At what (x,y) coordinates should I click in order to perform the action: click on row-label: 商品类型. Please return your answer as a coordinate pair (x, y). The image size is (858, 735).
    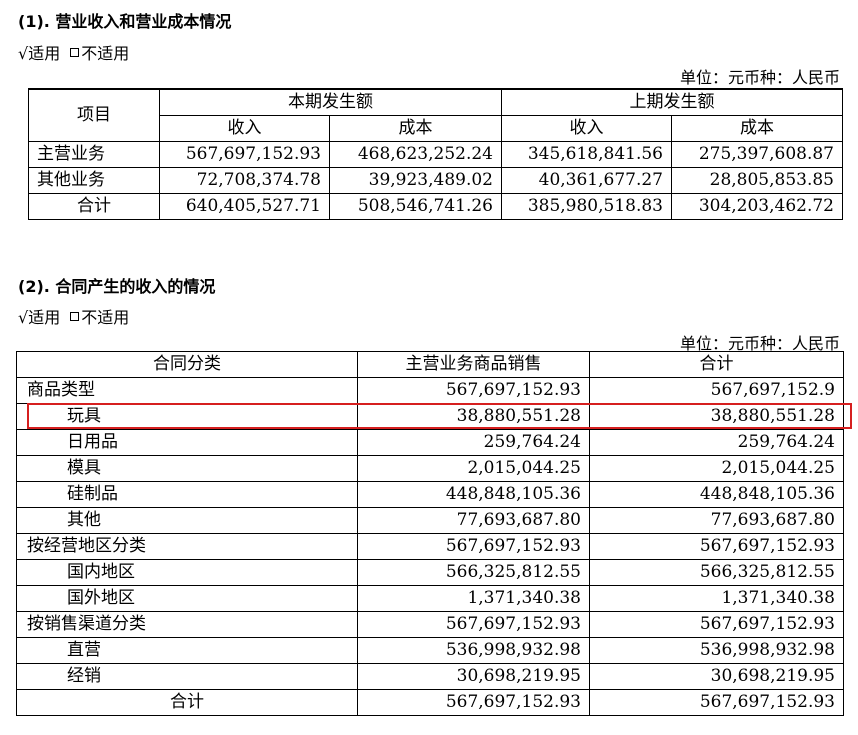
    Looking at the image, I should click on (187, 390).